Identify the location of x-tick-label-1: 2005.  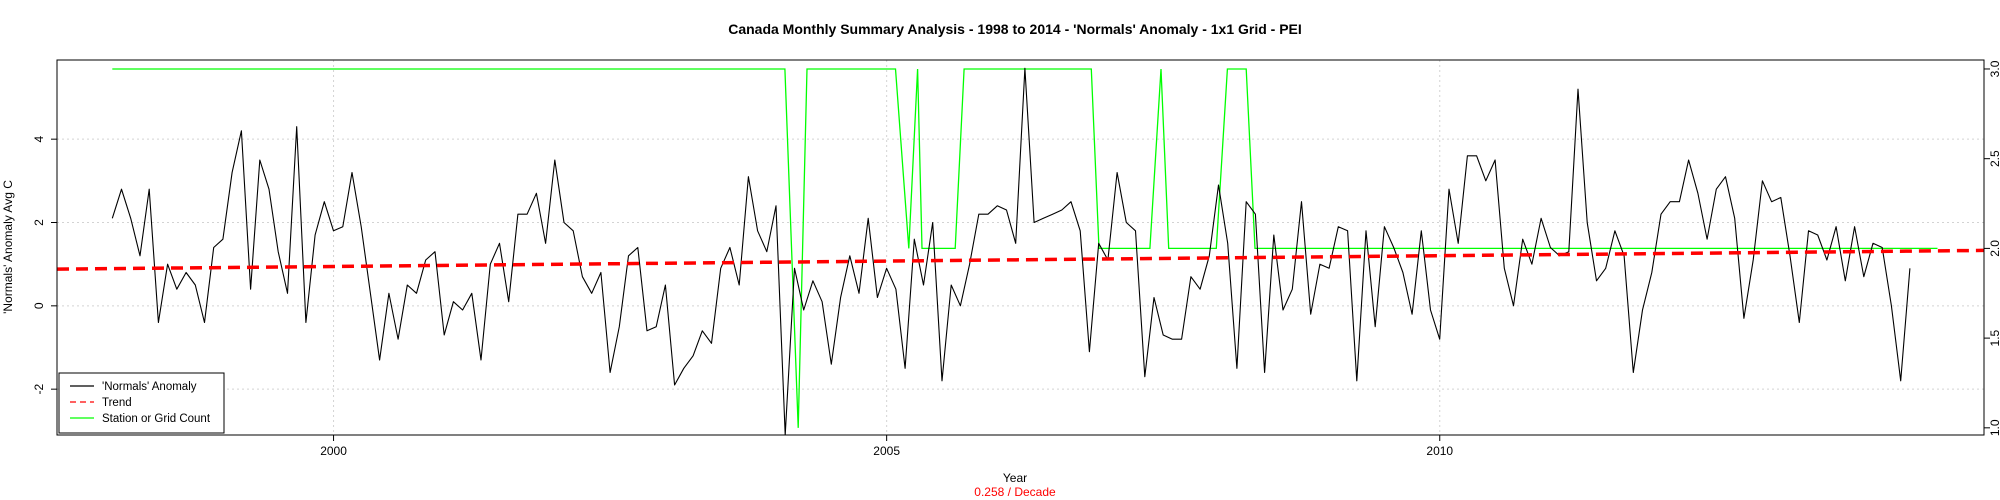
(886, 451).